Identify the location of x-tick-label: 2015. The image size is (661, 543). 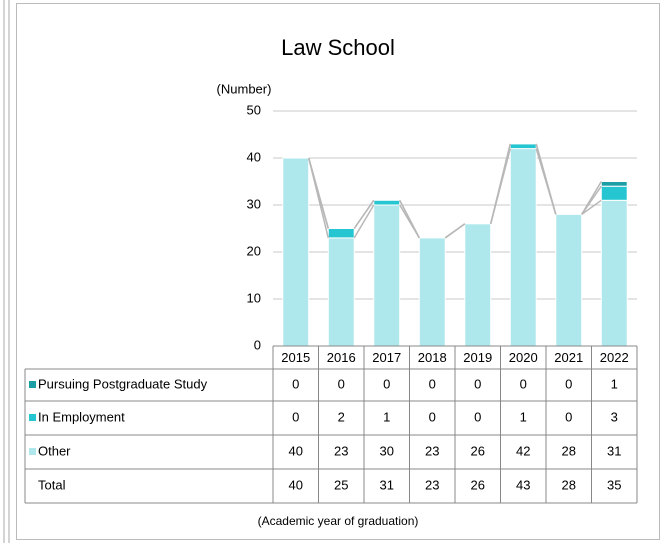
(295, 357).